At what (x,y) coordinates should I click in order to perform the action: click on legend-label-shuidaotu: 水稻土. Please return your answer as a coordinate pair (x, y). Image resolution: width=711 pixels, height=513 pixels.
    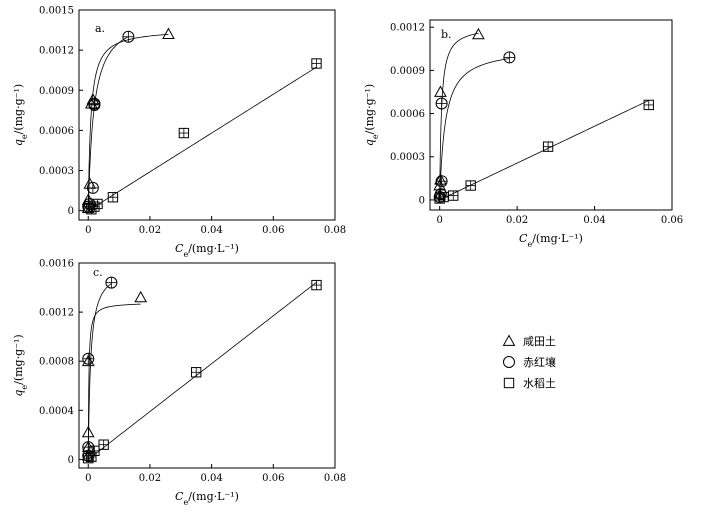
    Looking at the image, I should click on (539, 383).